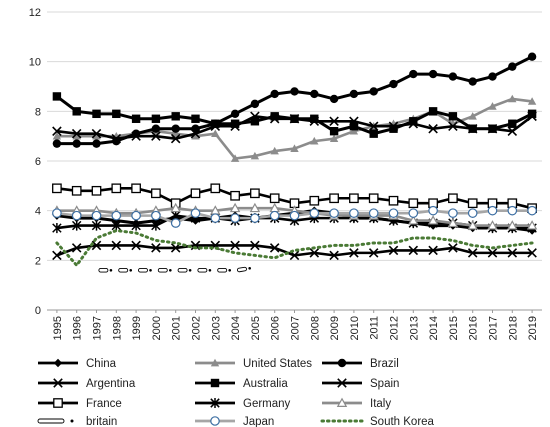  Describe the element at coordinates (384, 384) in the screenshot. I see `legend-label: Spain` at that location.